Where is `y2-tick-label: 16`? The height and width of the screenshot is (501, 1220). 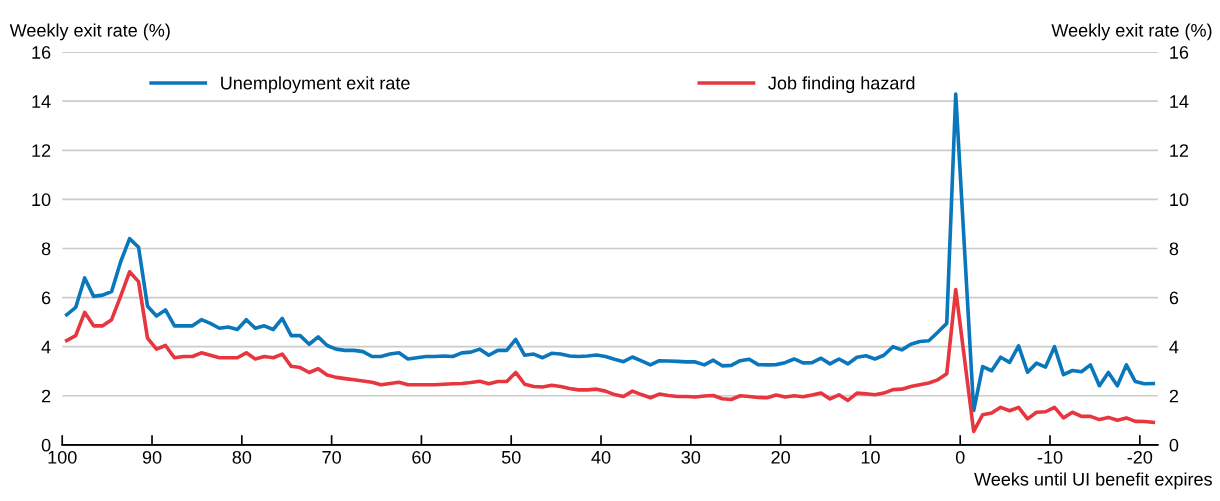 y2-tick-label: 16 is located at coordinates (1179, 52).